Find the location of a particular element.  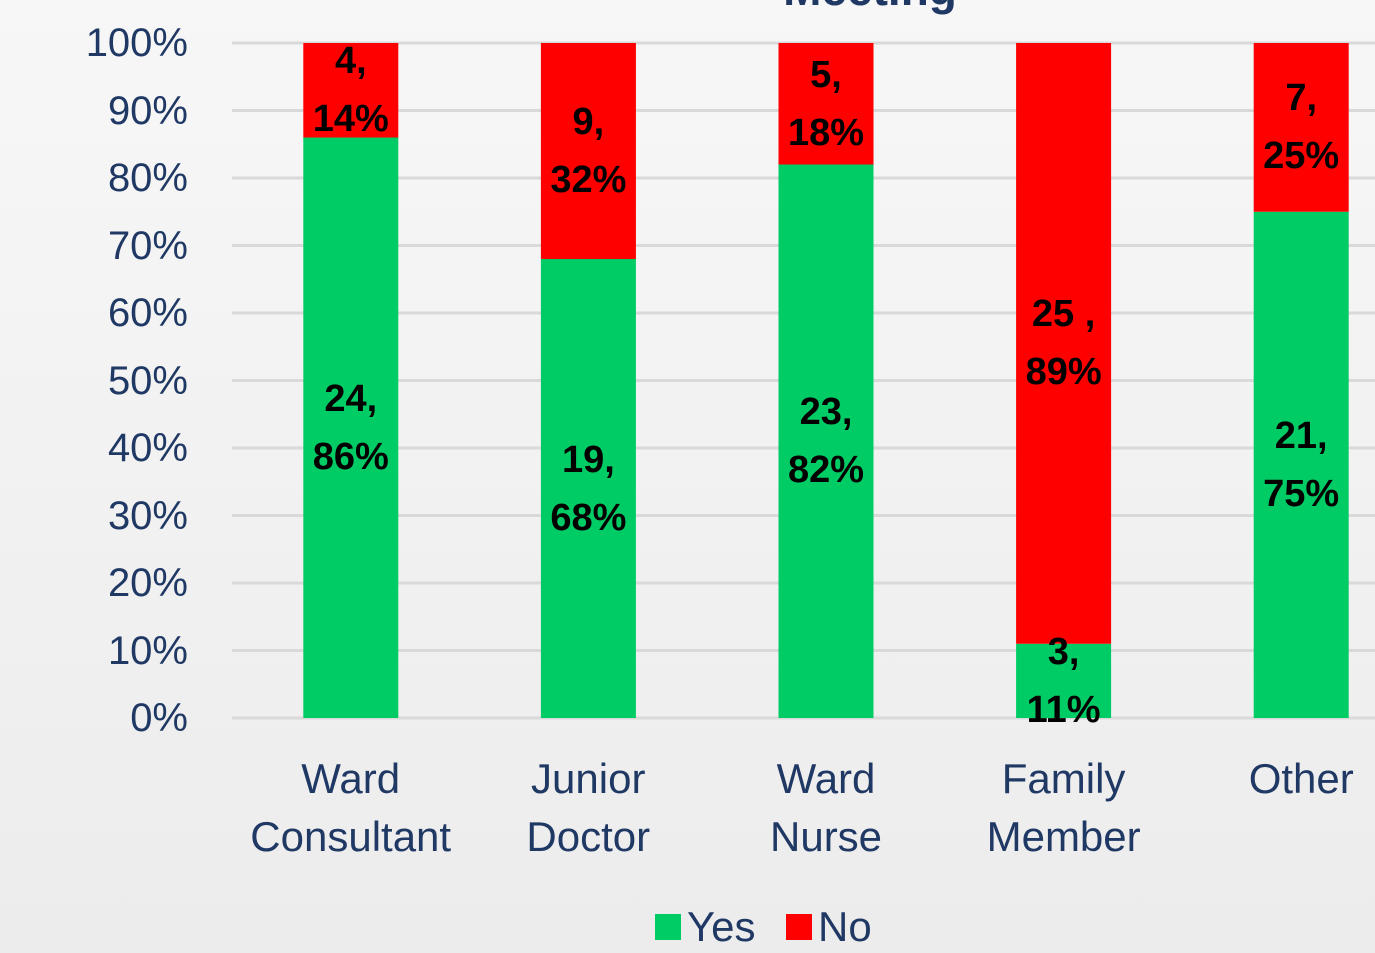

y-tick-label: 80% is located at coordinates (147, 178).